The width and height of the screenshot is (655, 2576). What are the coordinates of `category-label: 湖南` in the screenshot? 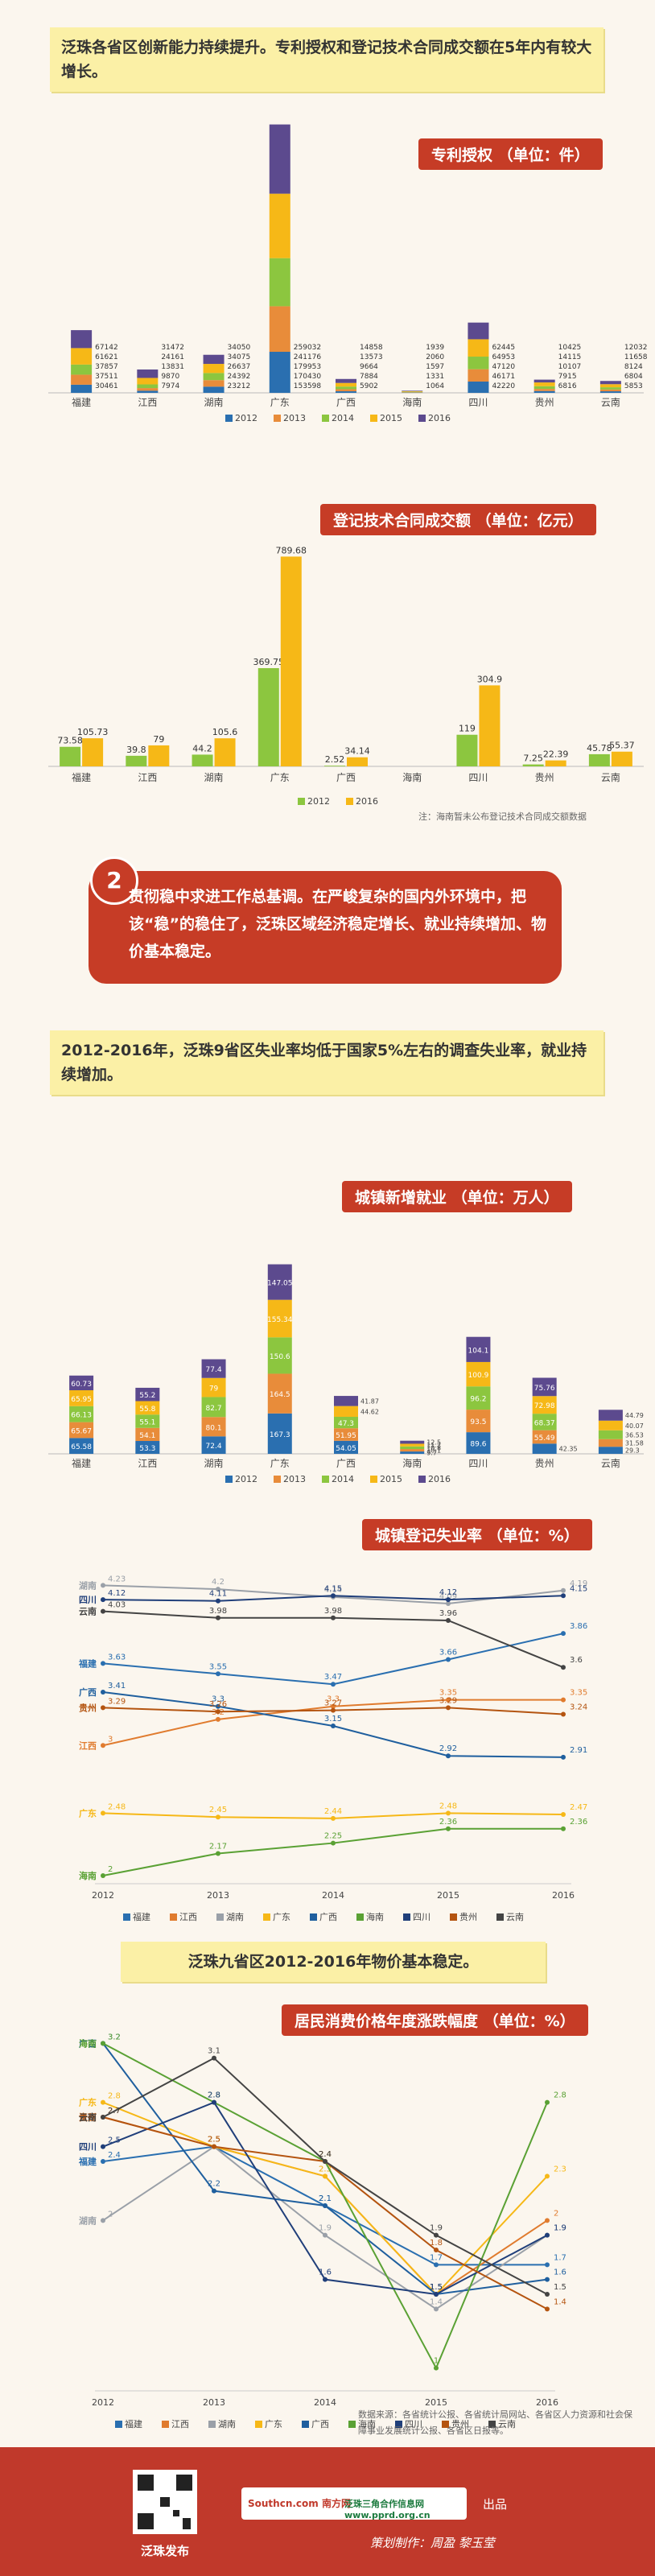 It's located at (214, 1463).